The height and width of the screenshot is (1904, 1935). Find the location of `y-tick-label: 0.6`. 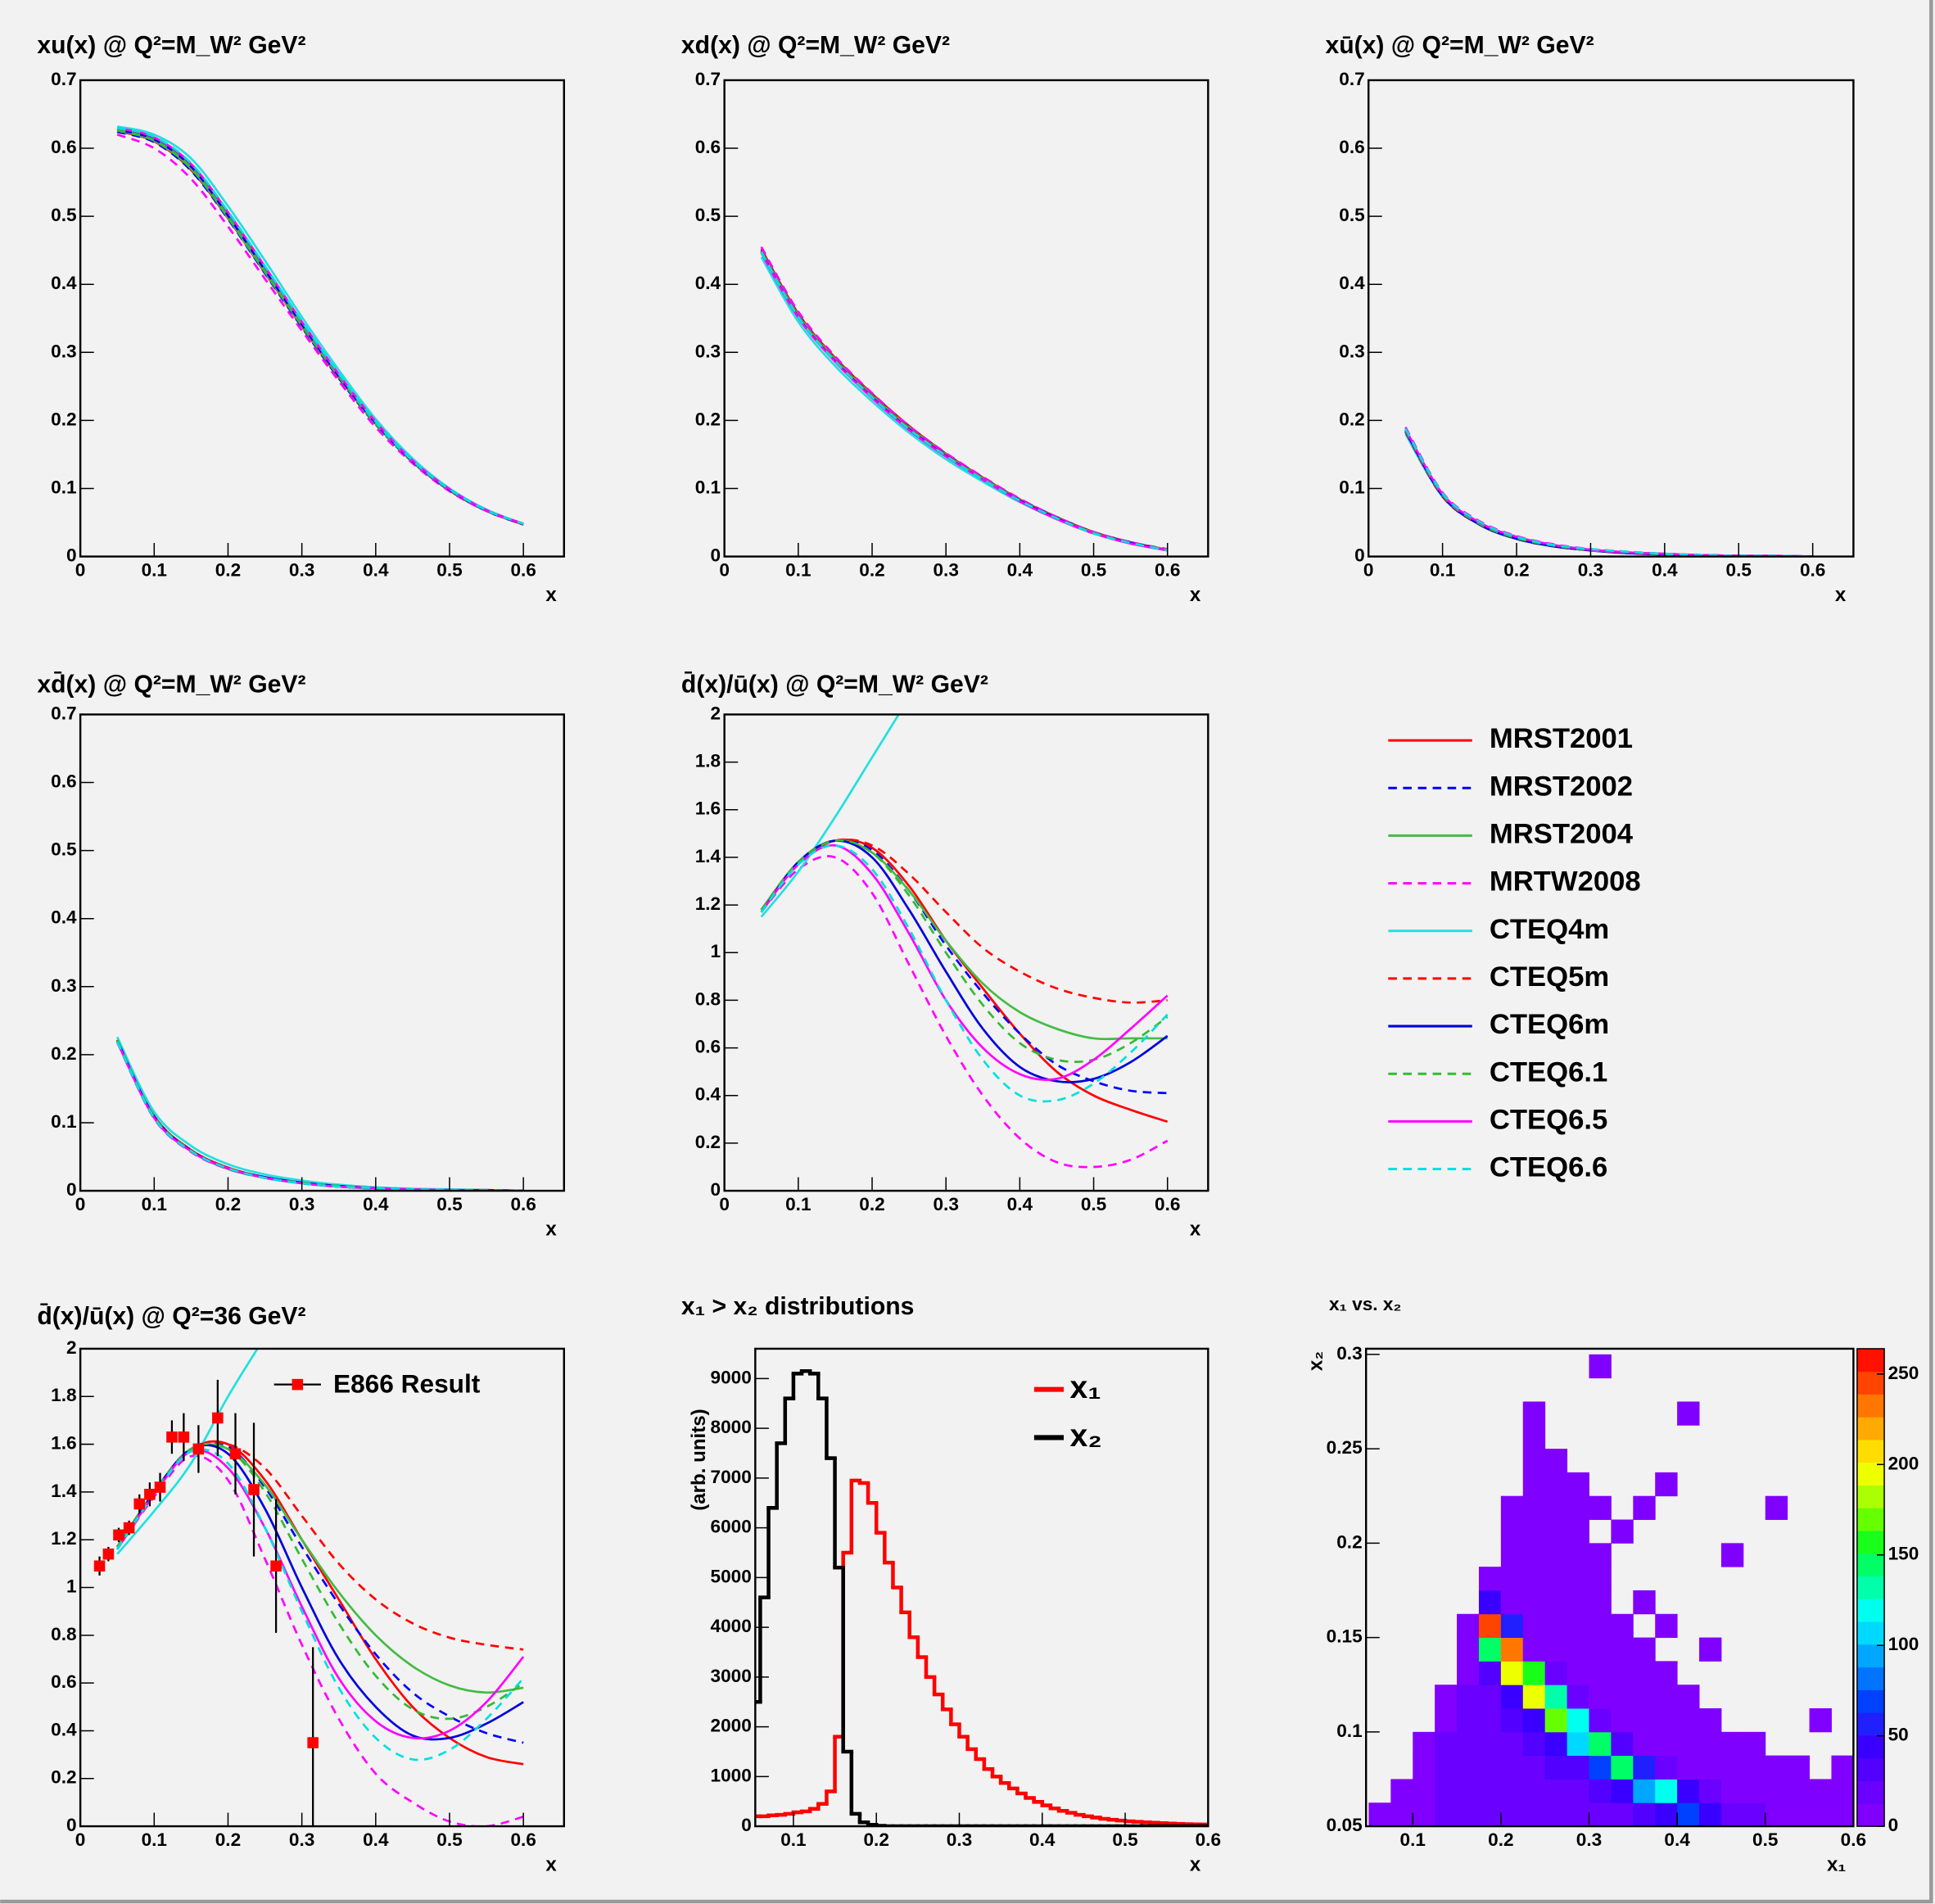

y-tick-label: 0.6 is located at coordinates (63, 1682).